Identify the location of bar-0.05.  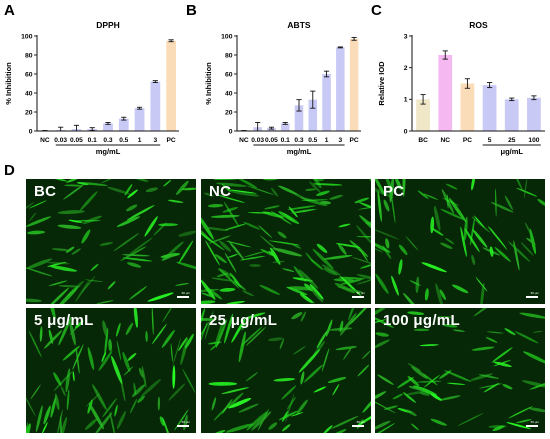
(271, 129).